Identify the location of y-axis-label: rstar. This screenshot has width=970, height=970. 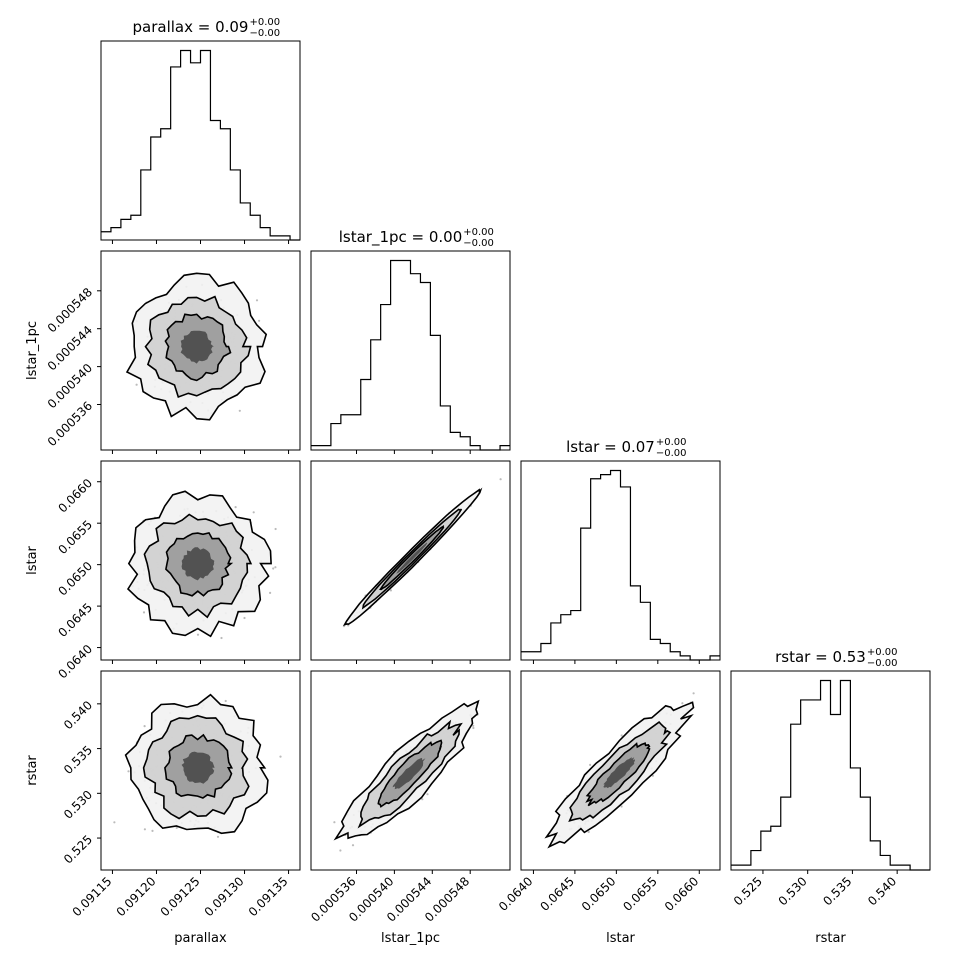
(32, 770).